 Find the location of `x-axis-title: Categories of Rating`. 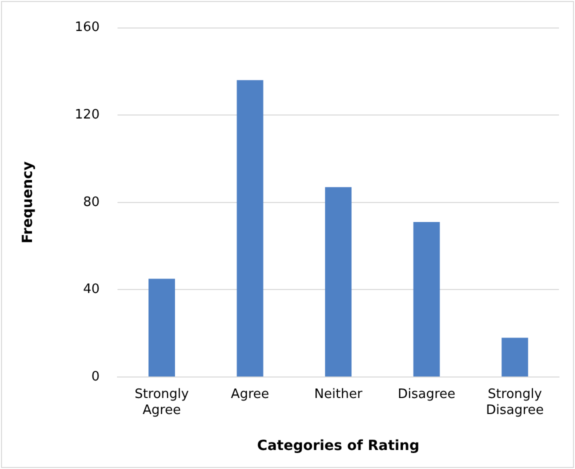

x-axis-title: Categories of Rating is located at coordinates (338, 446).